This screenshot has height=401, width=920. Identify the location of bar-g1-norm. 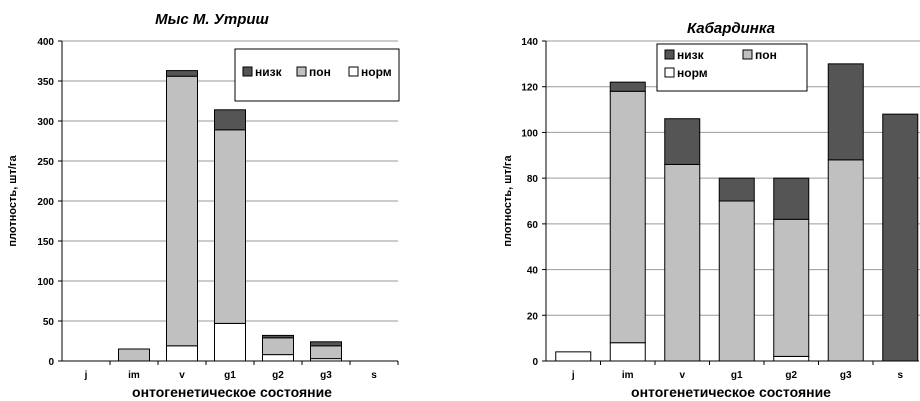
(230, 342).